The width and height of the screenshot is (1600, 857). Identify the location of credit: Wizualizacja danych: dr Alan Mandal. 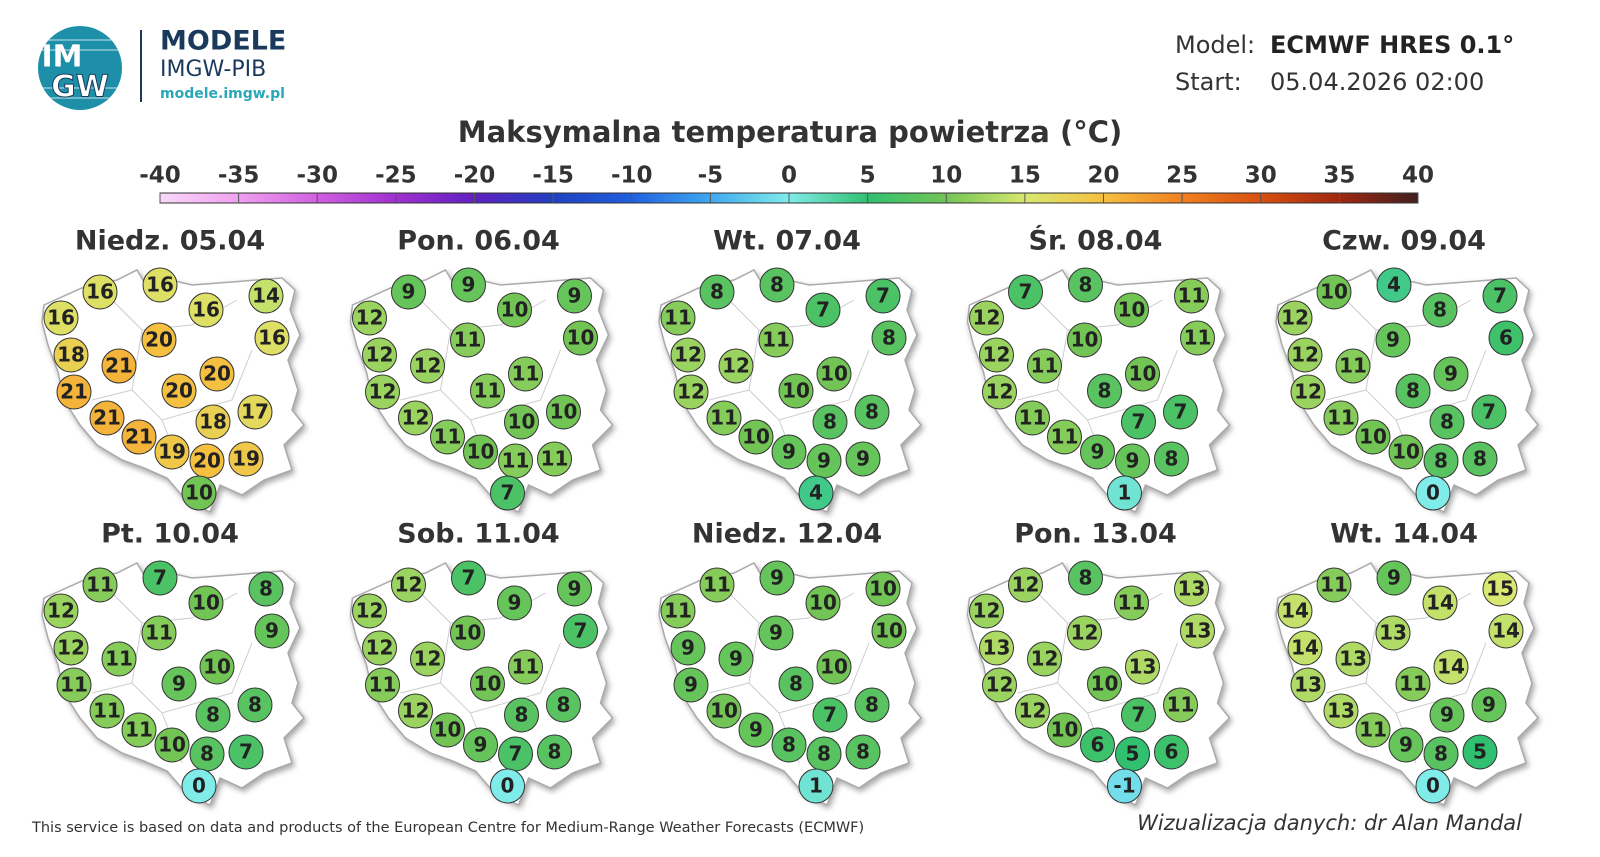
(1329, 823).